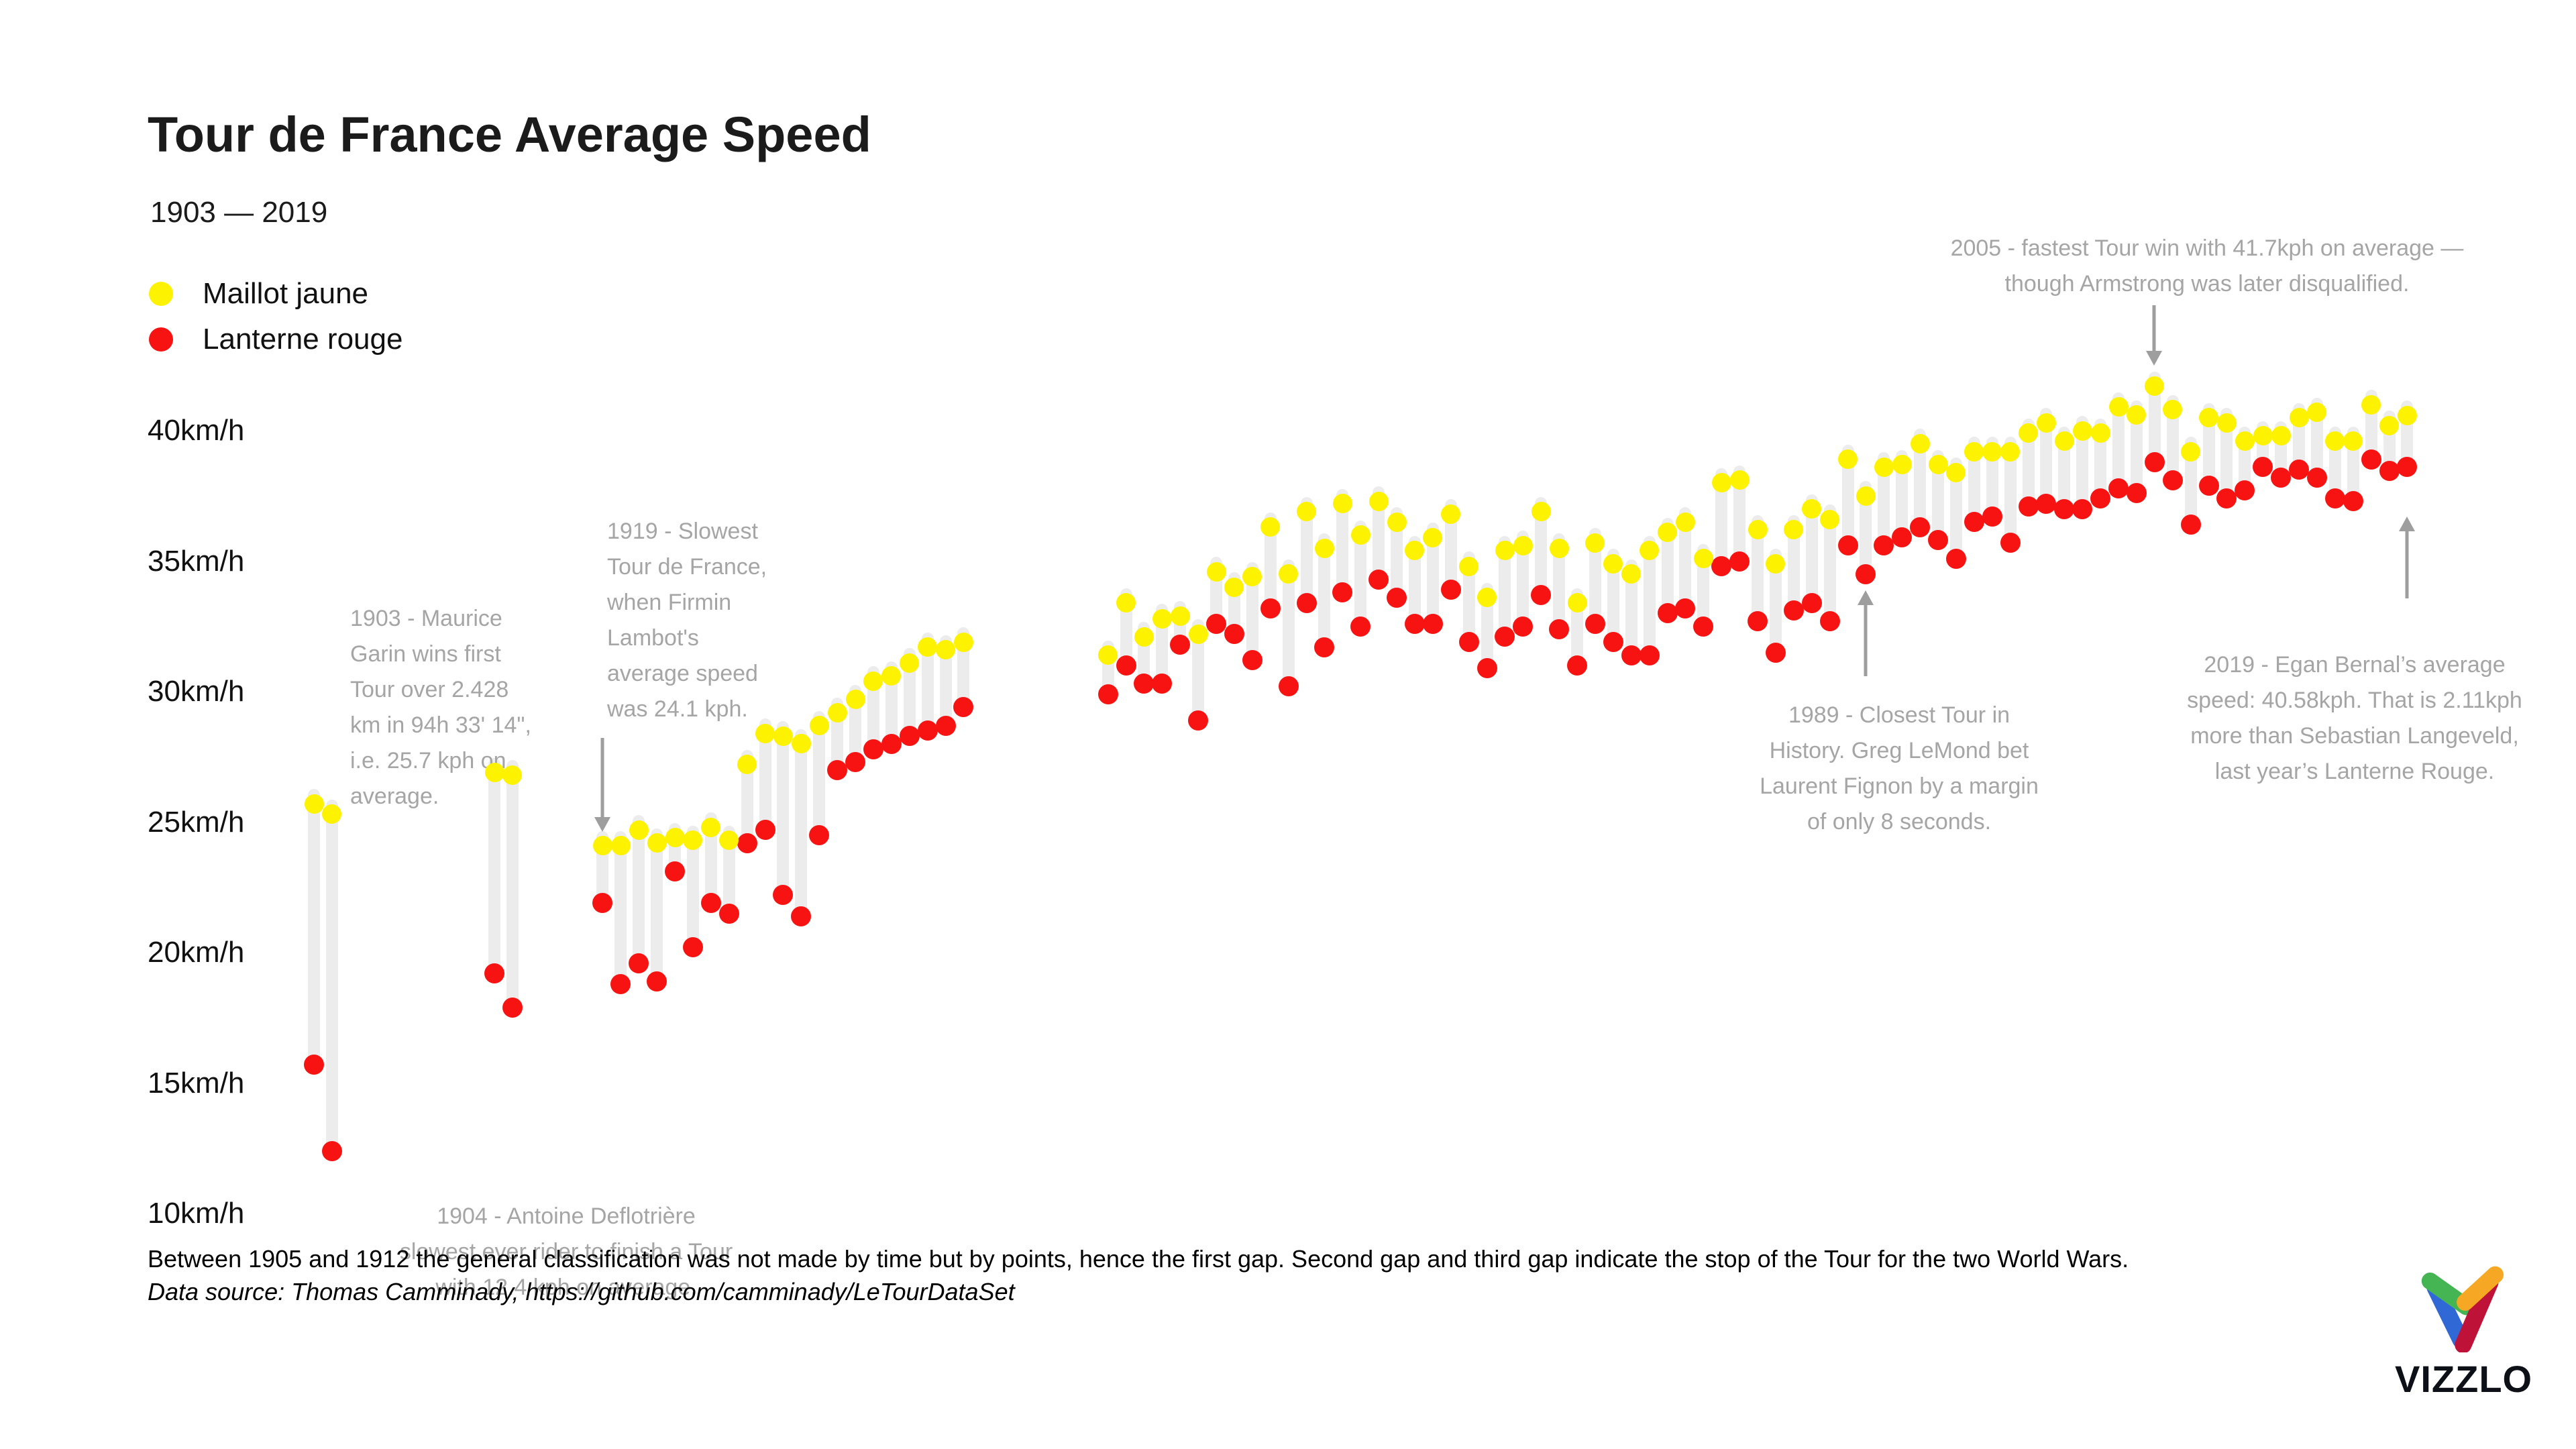 The width and height of the screenshot is (2576, 1449). What do you see at coordinates (1811, 602) in the screenshot?
I see `lanterne-rouge-dot-1986` at bounding box center [1811, 602].